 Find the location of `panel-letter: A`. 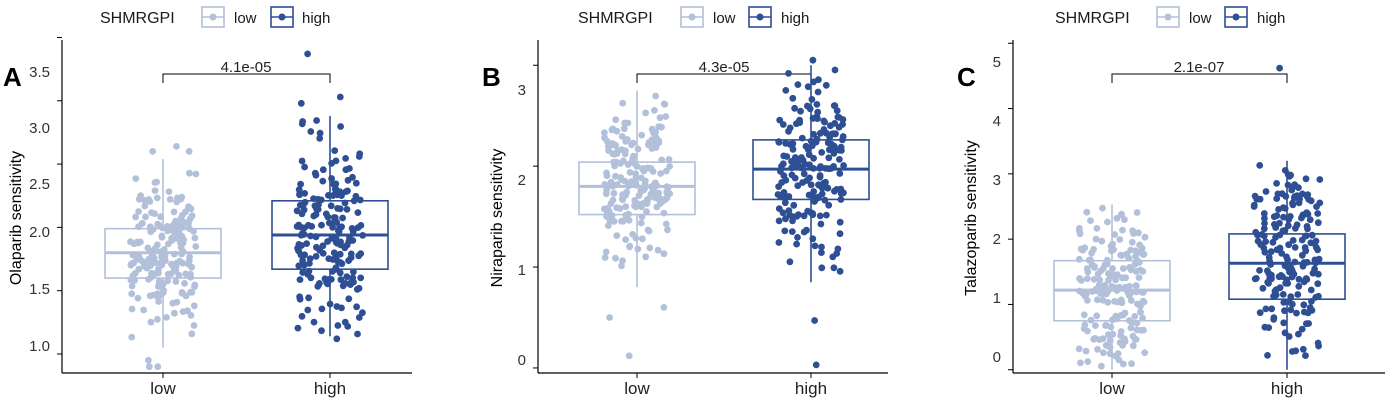

panel-letter: A is located at coordinates (12, 77).